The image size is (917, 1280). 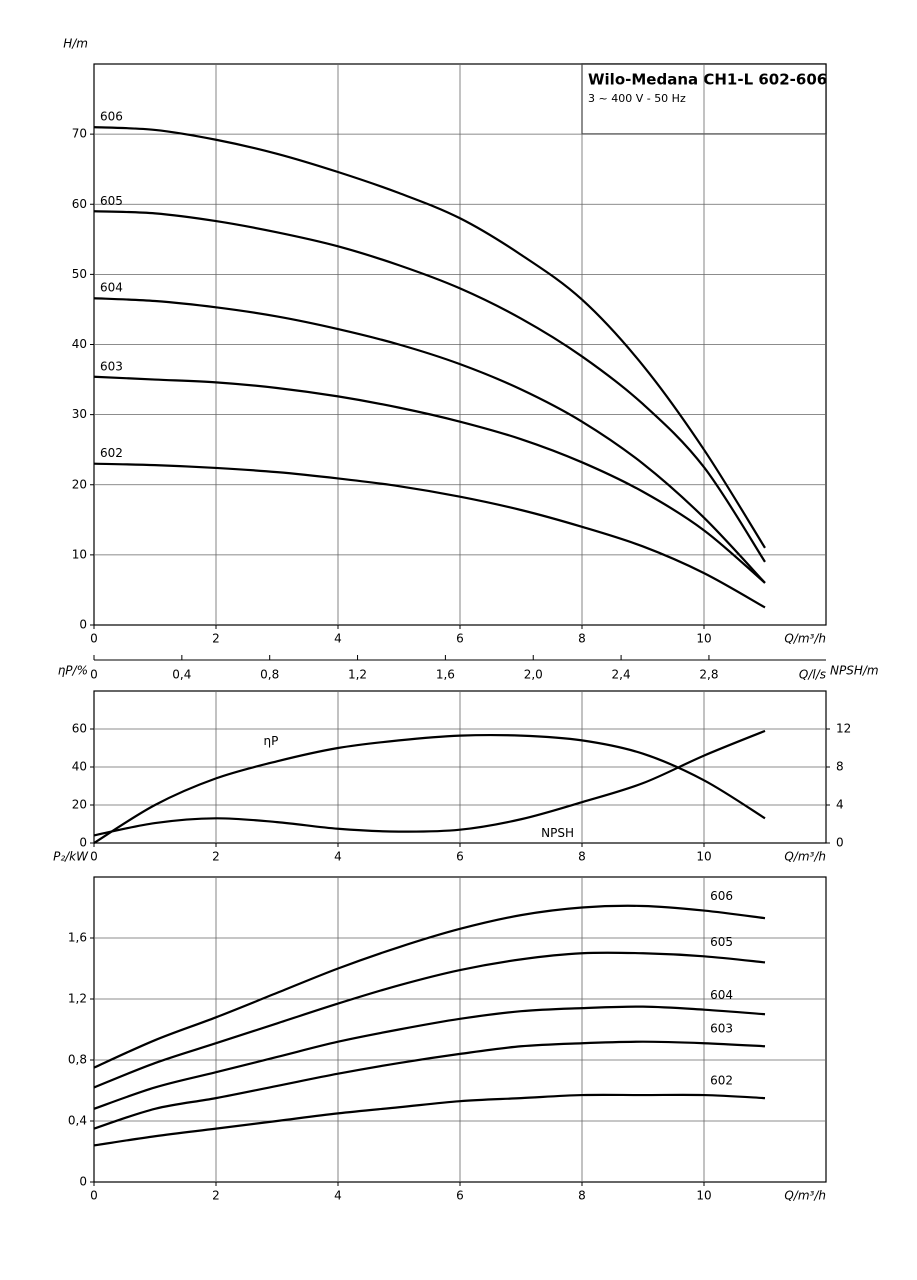 What do you see at coordinates (557, 833) in the screenshot?
I see `series-label: NPSH` at bounding box center [557, 833].